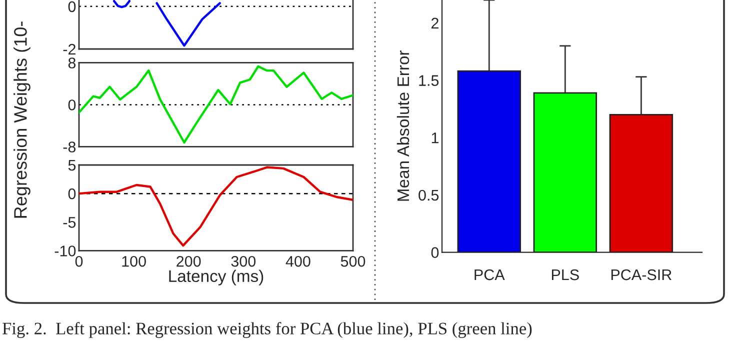 This screenshot has height=351, width=729. Describe the element at coordinates (65, 251) in the screenshot. I see `y-tick-label: -10` at that location.